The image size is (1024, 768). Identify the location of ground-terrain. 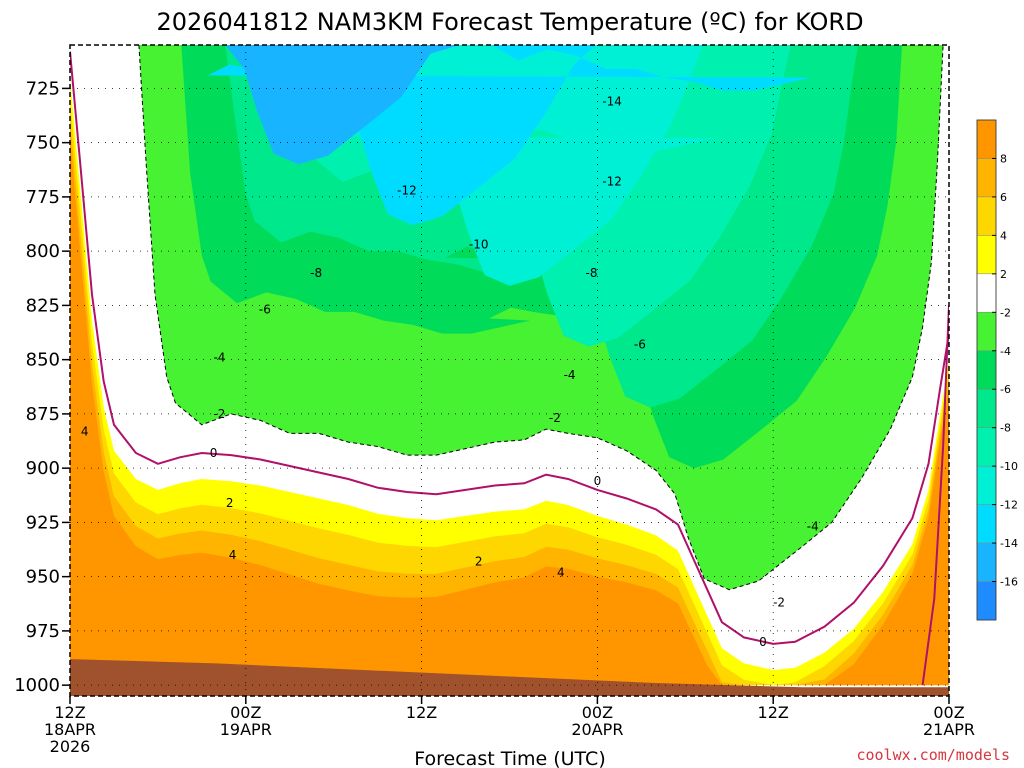
(509, 677).